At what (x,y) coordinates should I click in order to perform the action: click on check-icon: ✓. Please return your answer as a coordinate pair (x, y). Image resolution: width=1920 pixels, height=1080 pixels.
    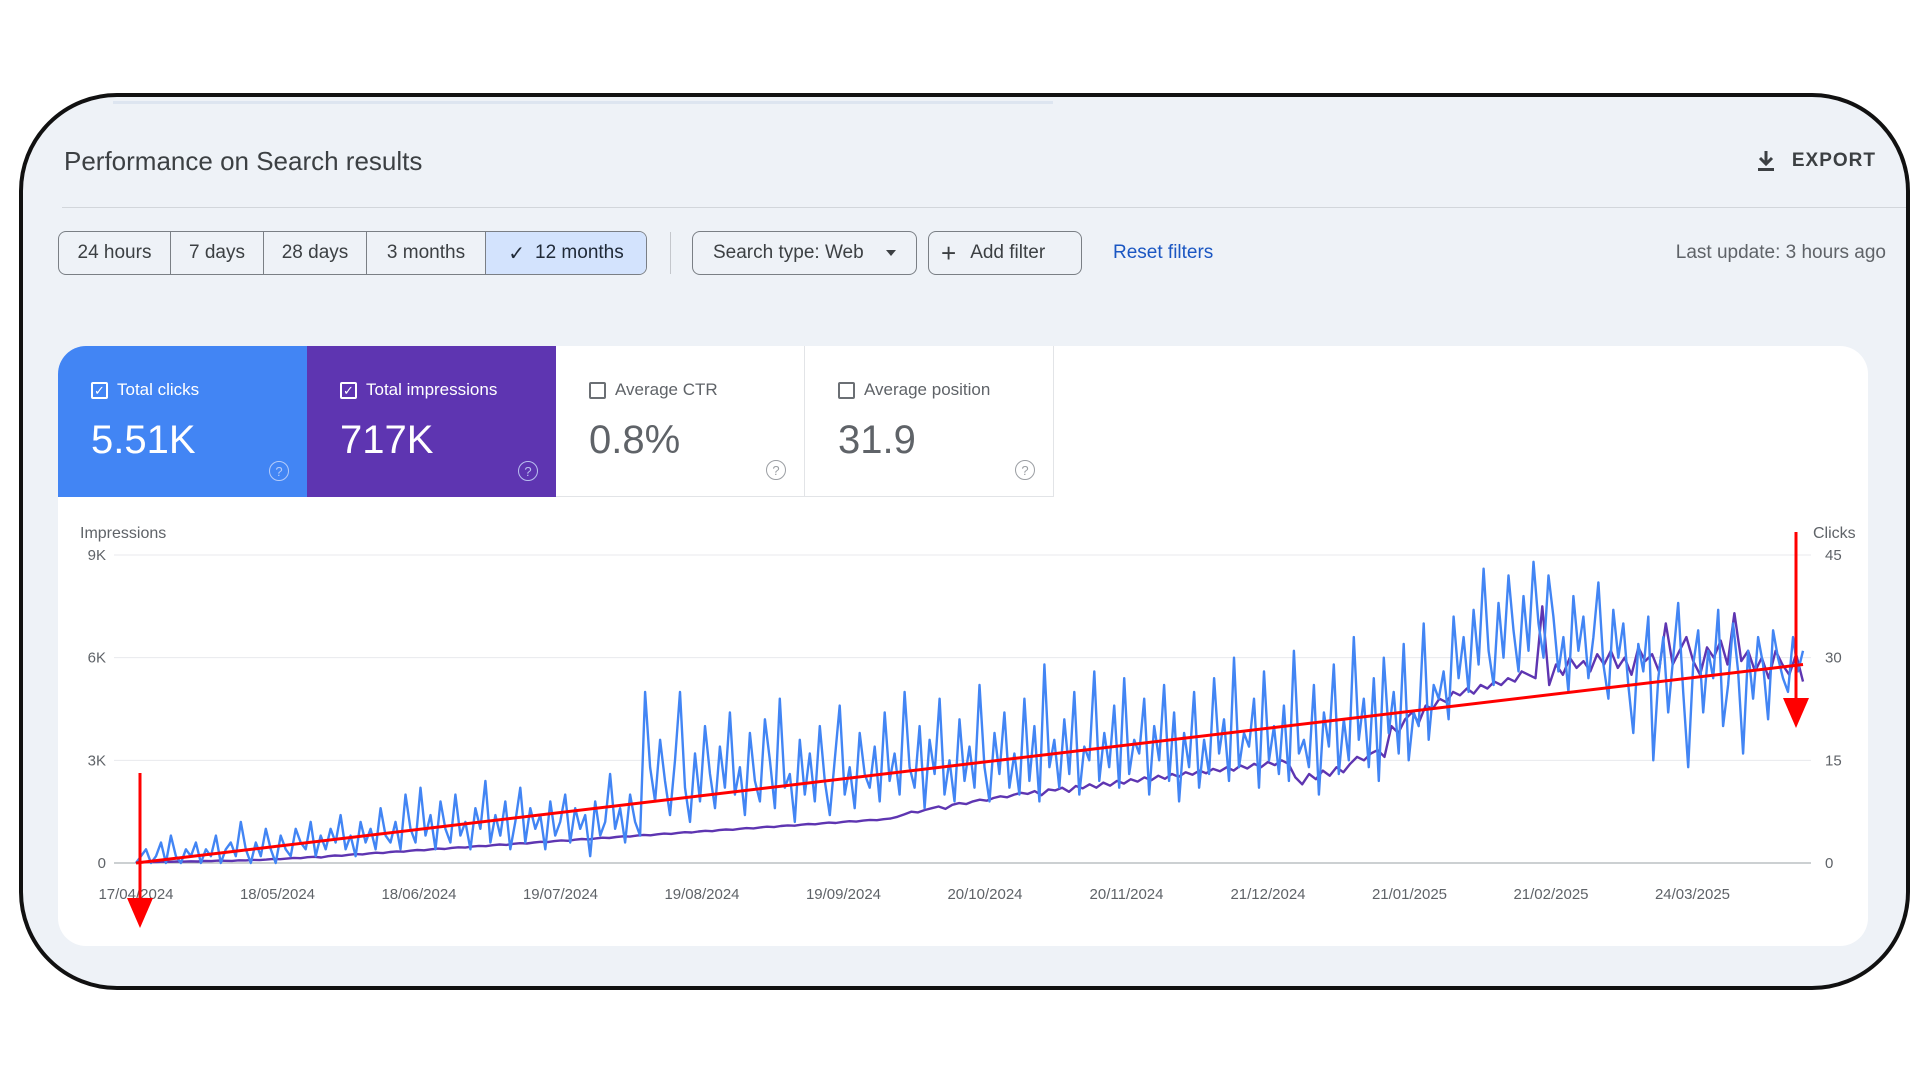
    Looking at the image, I should click on (517, 253).